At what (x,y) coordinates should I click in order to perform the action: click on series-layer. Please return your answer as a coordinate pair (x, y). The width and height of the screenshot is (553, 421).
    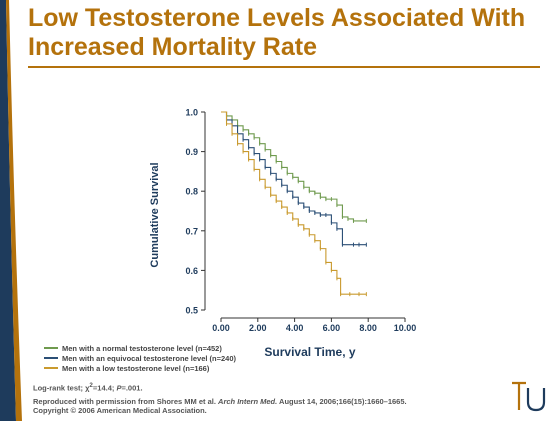
    Looking at the image, I should click on (294, 204).